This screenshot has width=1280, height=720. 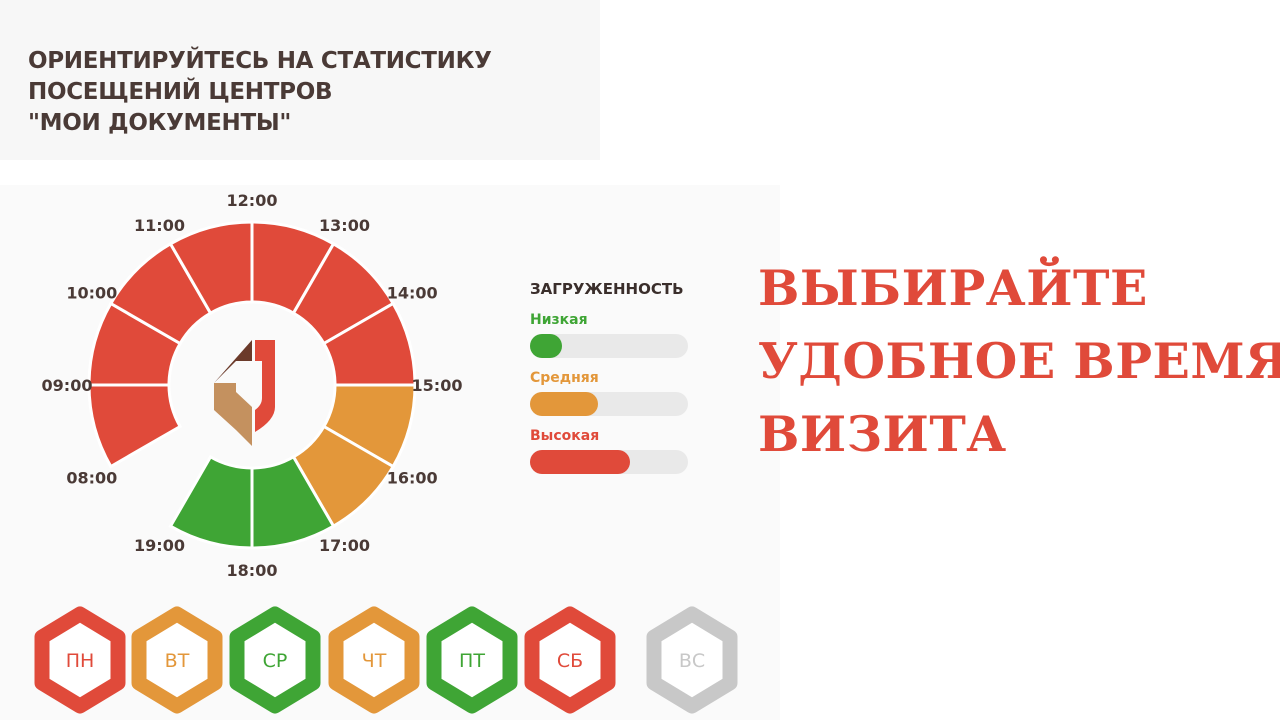 I want to click on hour-label: 09:00, so click(x=67, y=385).